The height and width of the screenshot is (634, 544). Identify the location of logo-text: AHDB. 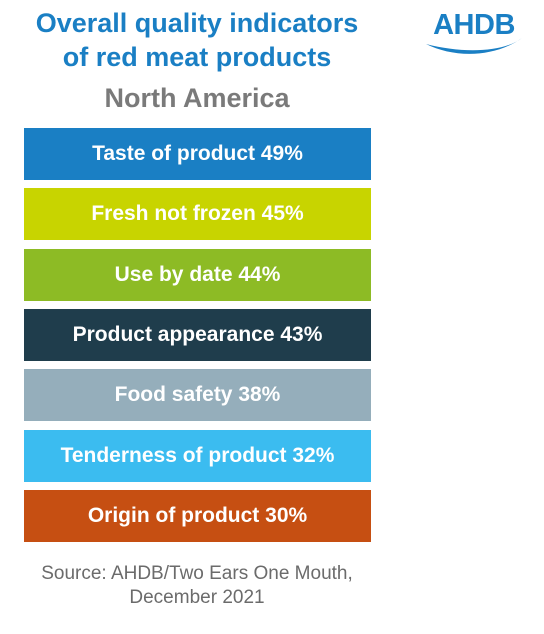
(474, 25).